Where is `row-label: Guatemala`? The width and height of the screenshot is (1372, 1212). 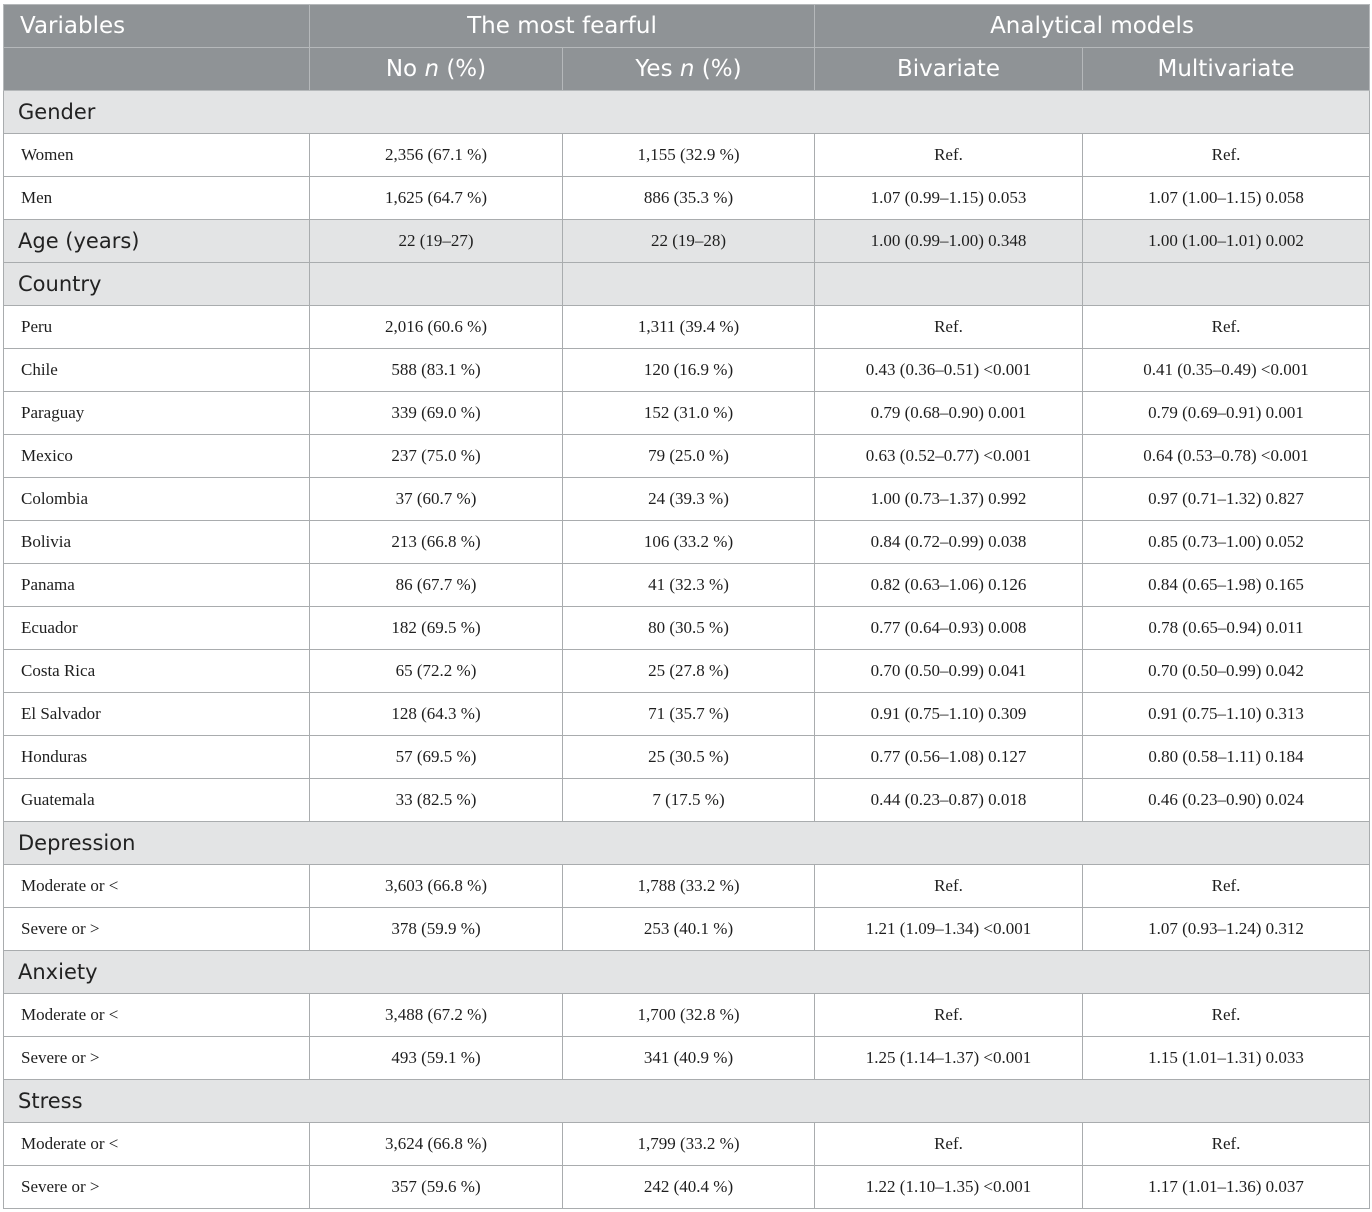 row-label: Guatemala is located at coordinates (156, 800).